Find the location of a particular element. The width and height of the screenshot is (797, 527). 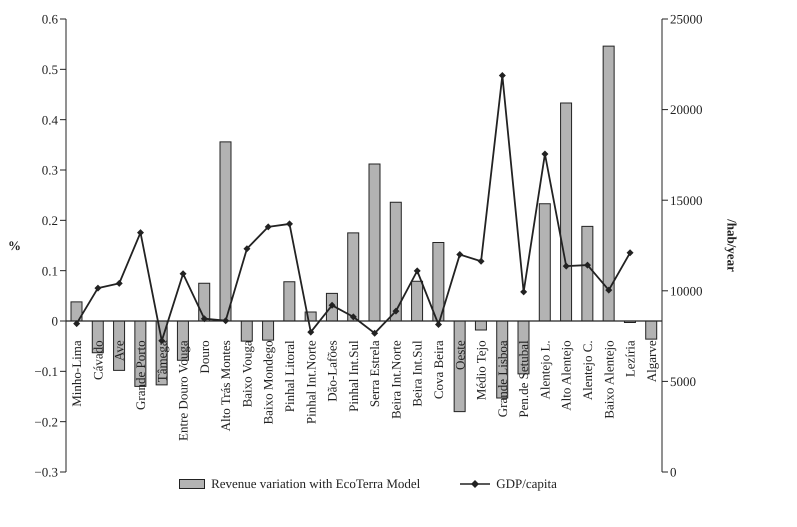

y-tick-label: 0.4 is located at coordinates (50, 120).